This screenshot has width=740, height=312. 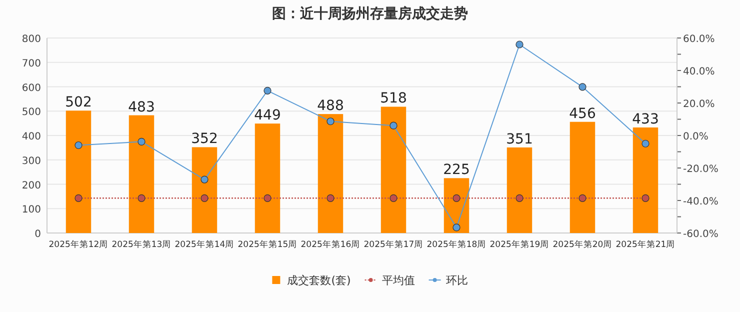 I want to click on y2-tick-label: 40.0%, so click(x=699, y=72).